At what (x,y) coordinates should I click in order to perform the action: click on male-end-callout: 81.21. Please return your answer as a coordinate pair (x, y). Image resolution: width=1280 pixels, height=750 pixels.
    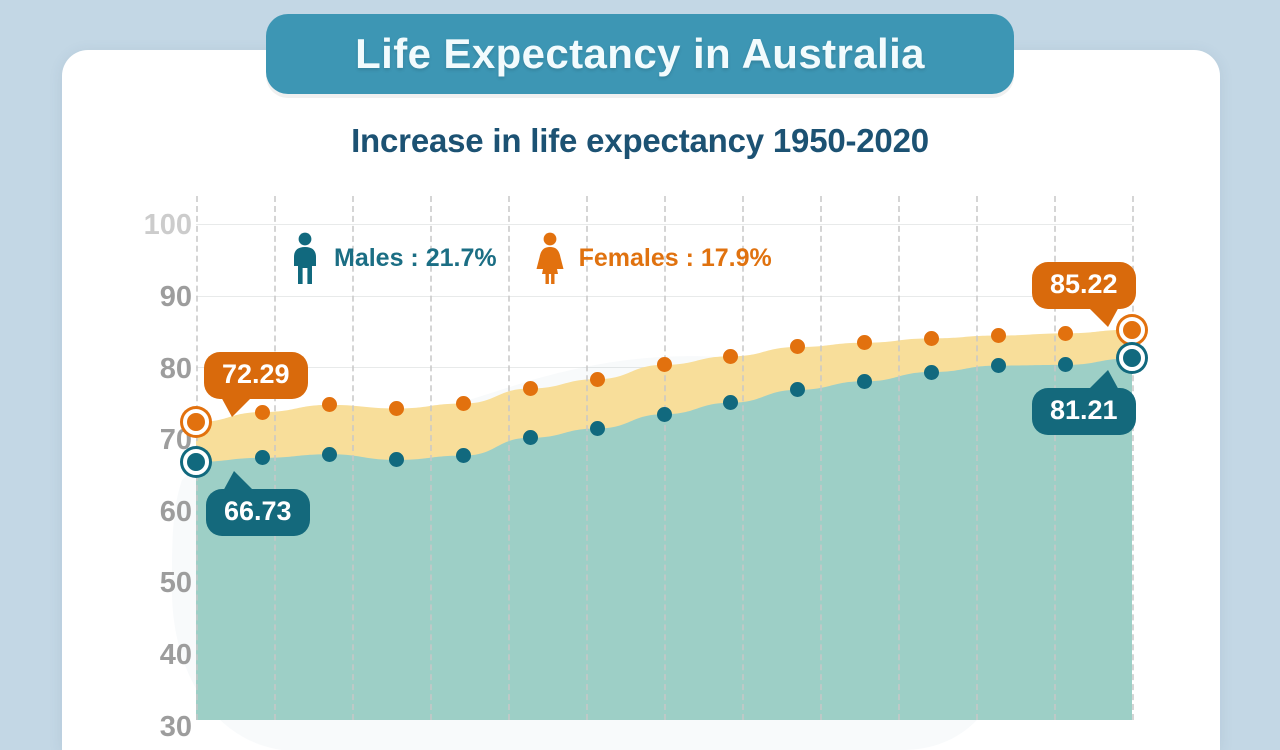
    Looking at the image, I should click on (1084, 402).